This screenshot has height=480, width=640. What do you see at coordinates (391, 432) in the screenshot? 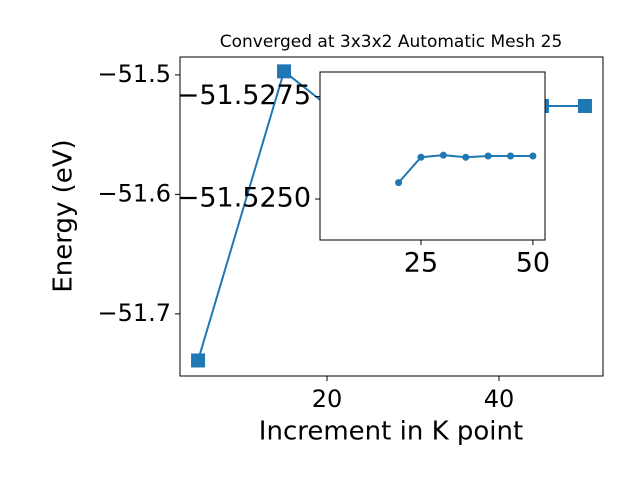
I see `x-axis-label: Increment in K point` at bounding box center [391, 432].